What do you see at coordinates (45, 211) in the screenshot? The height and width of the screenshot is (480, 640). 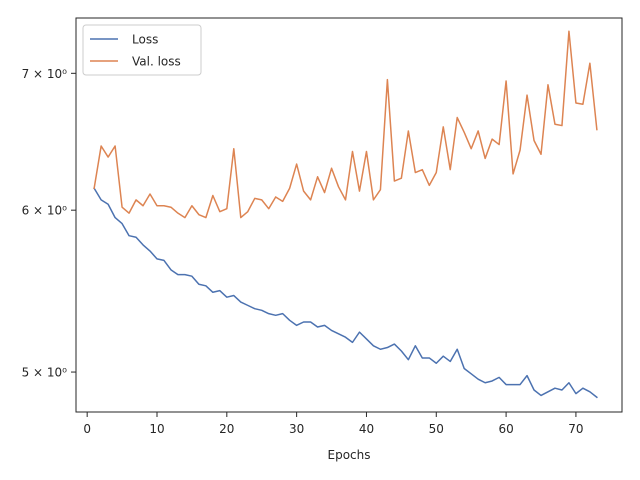 I see `y-tick-label: 6 × 10⁰` at bounding box center [45, 211].